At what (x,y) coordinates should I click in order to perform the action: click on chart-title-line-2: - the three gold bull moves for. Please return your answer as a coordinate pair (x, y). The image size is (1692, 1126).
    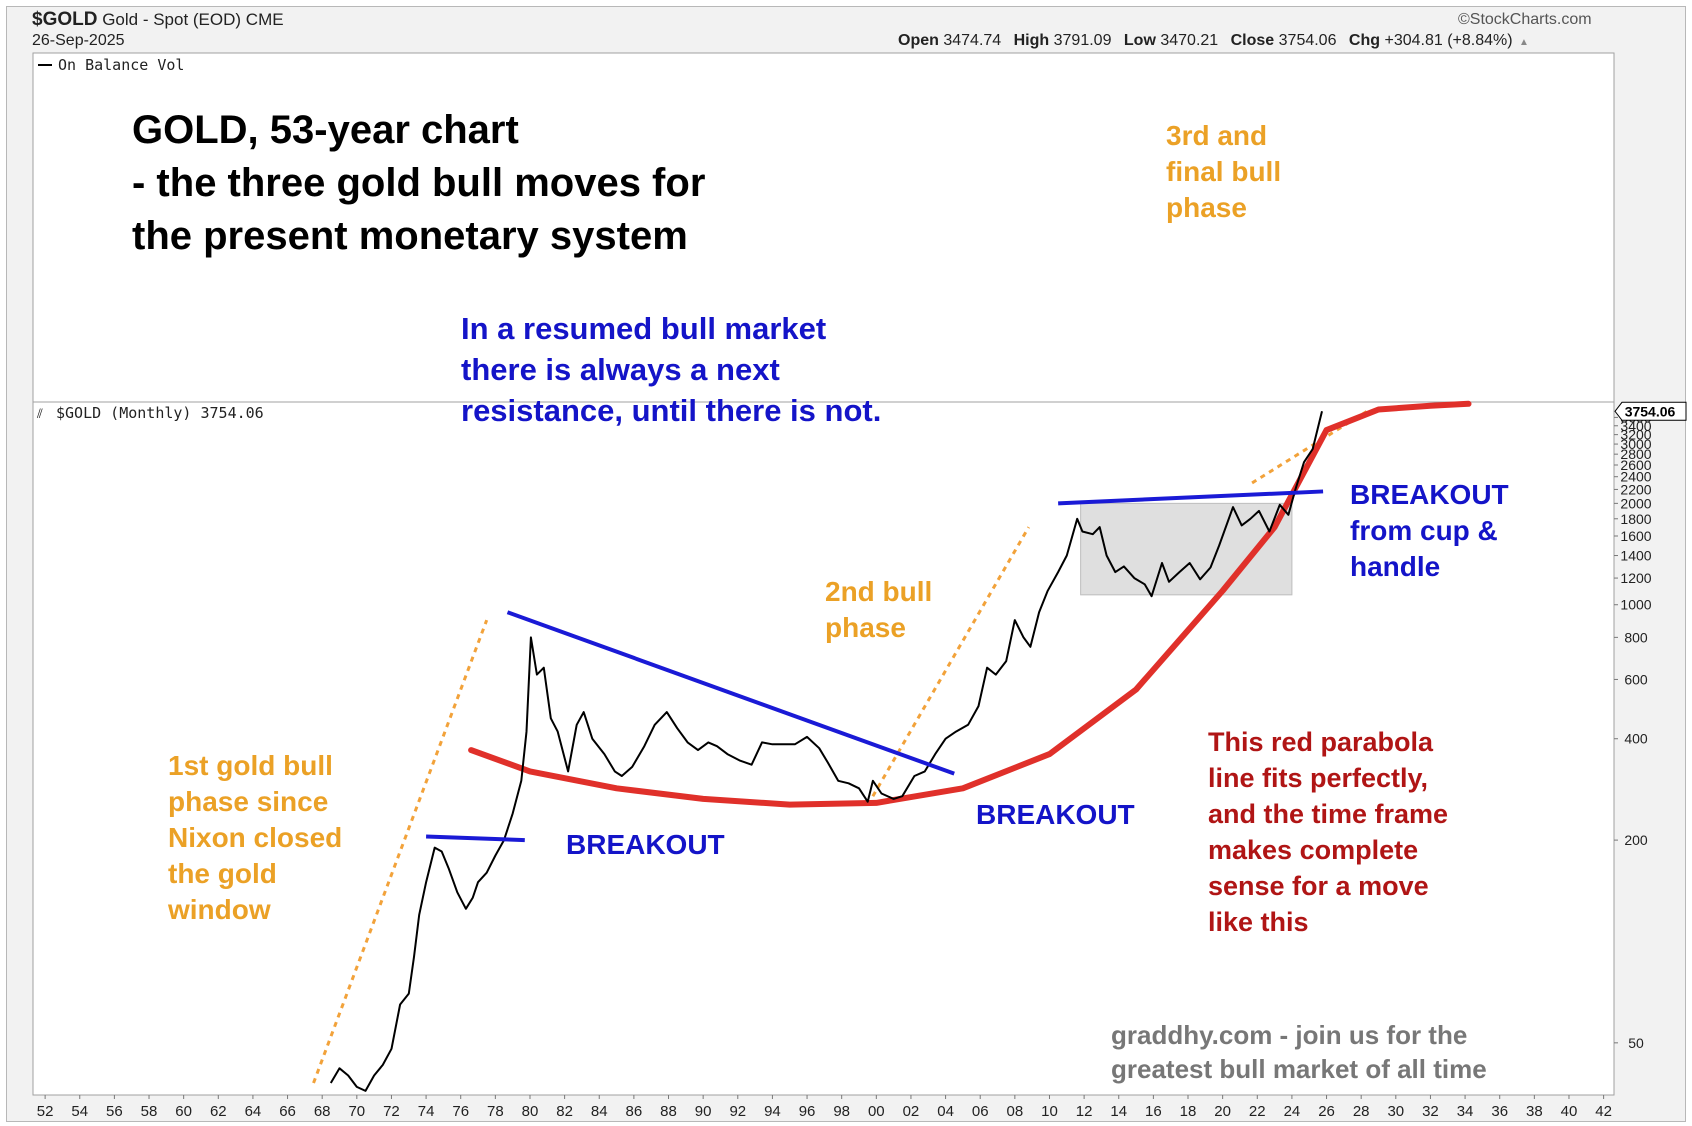
    Looking at the image, I should click on (418, 183).